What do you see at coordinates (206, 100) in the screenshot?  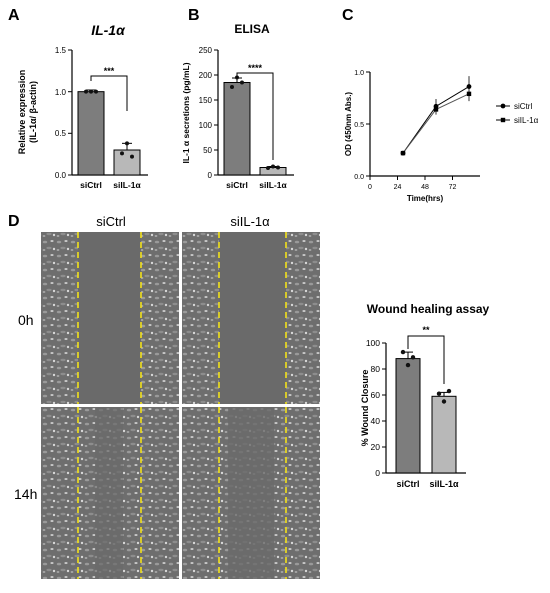 I see `chart-b-ytick-3: 150` at bounding box center [206, 100].